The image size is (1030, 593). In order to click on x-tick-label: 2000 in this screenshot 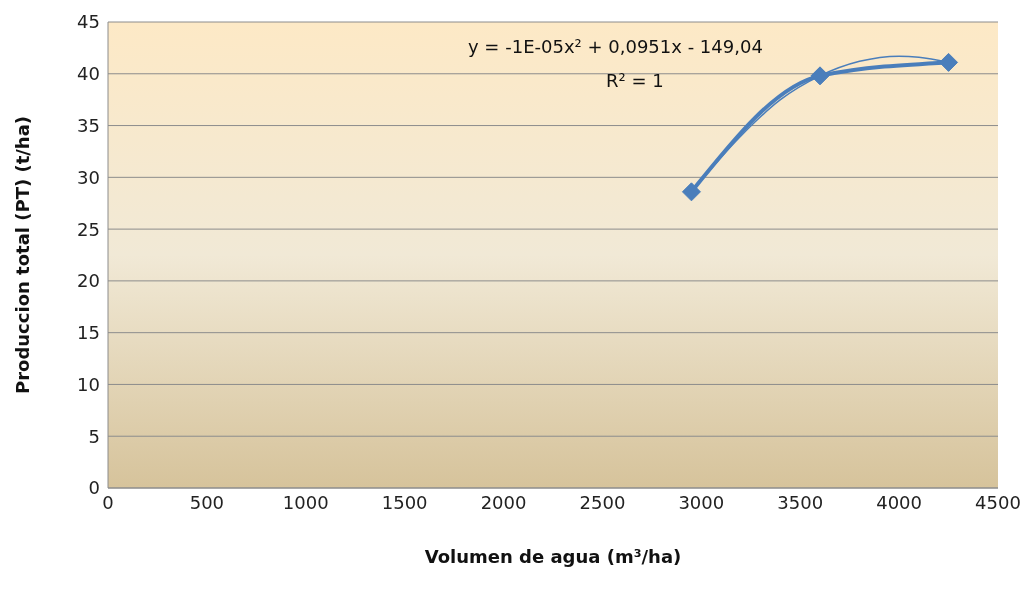, I will do `click(503, 502)`.